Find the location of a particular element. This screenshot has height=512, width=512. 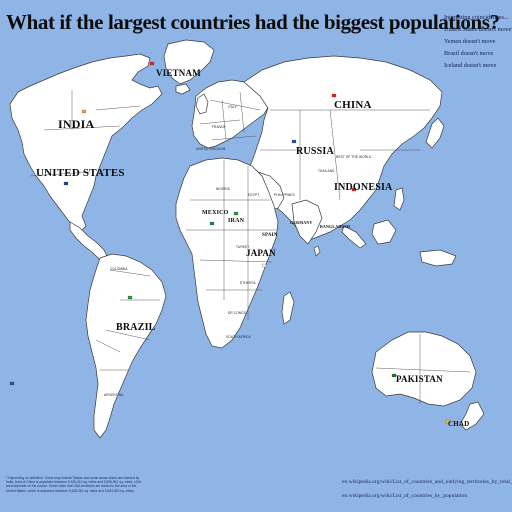

label-colombia: COLOMBIA is located at coordinates (119, 269).